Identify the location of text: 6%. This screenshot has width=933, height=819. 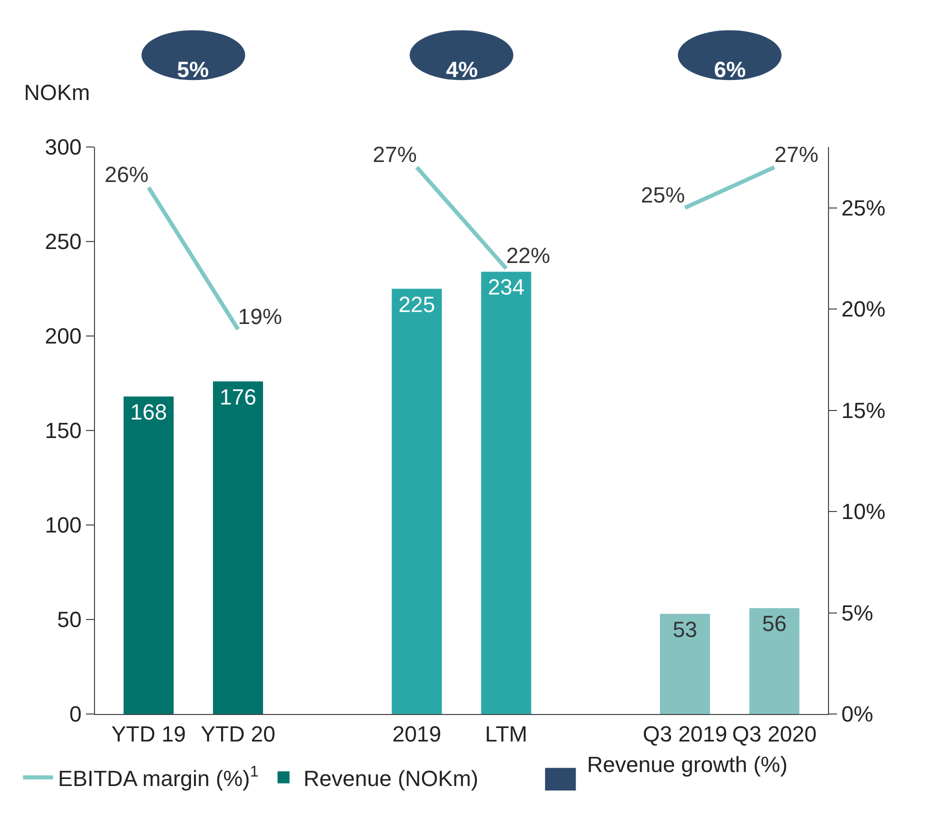
(730, 69).